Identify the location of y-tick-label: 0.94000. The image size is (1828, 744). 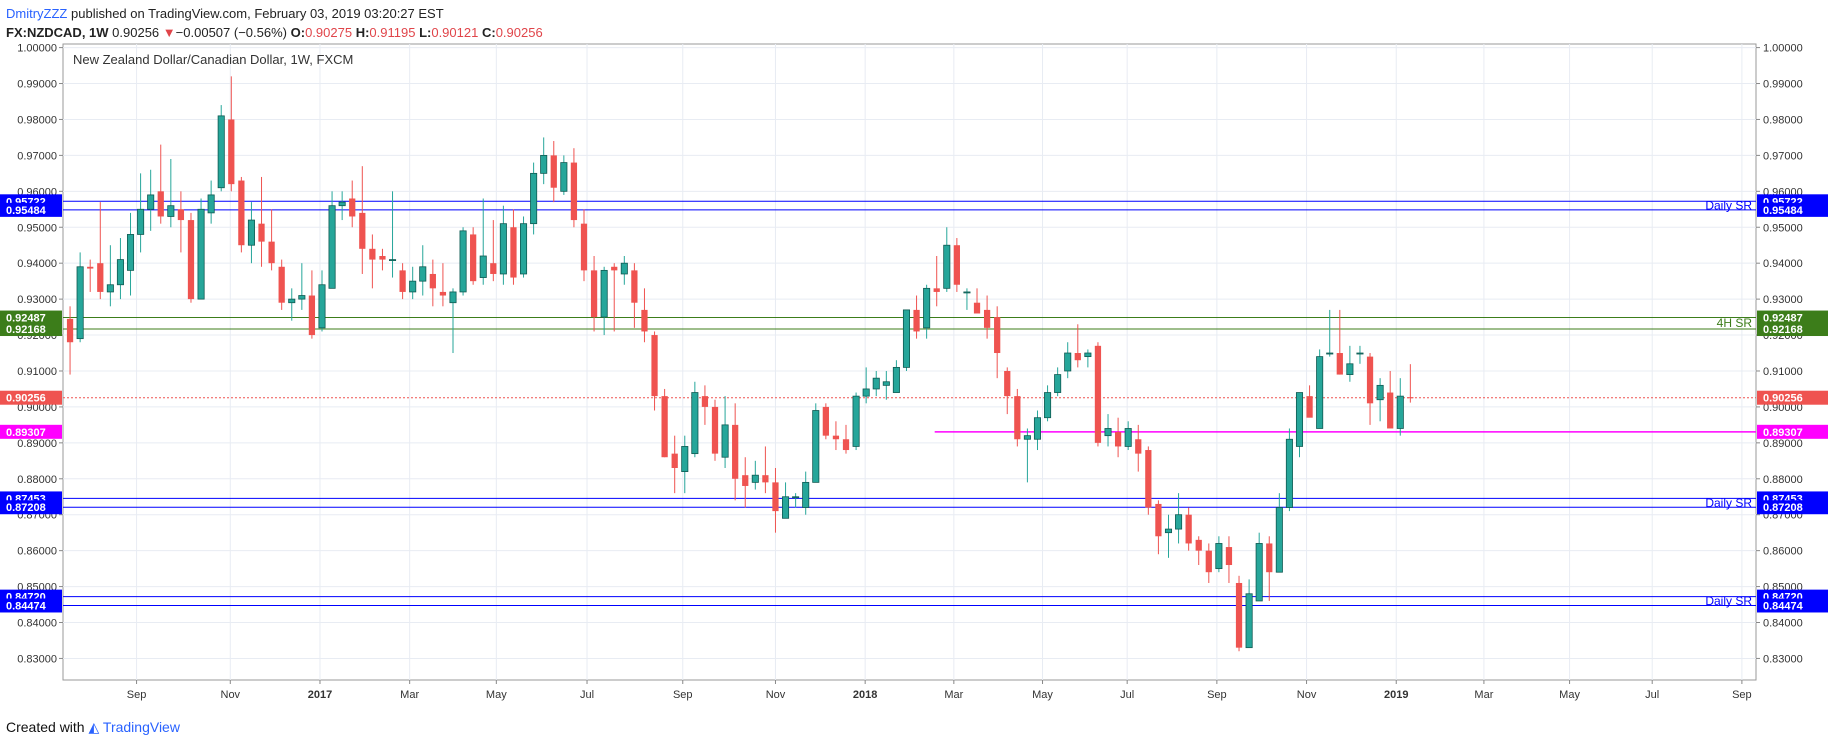
(1783, 264).